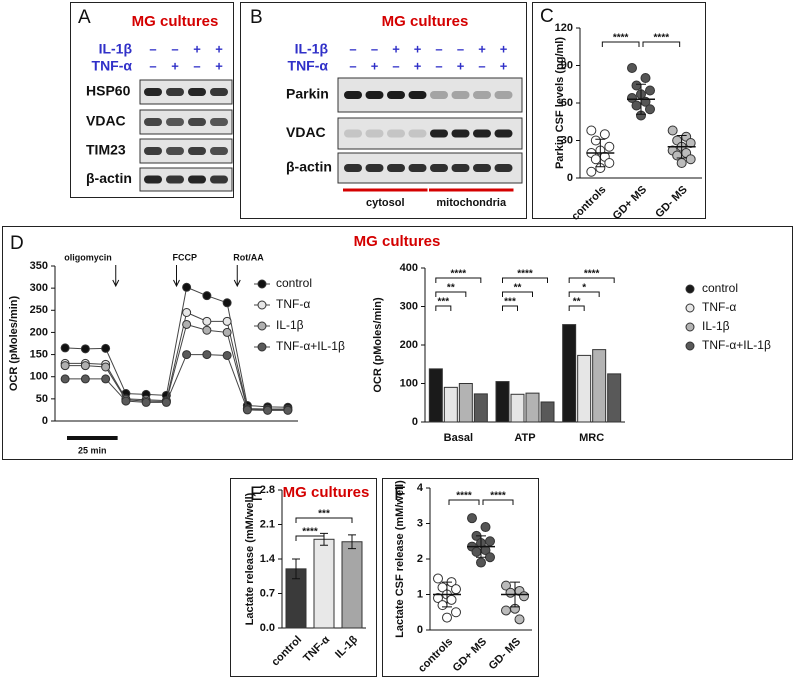  What do you see at coordinates (312, 49) in the screenshot?
I see `treatment-label: IL-1β` at bounding box center [312, 49].